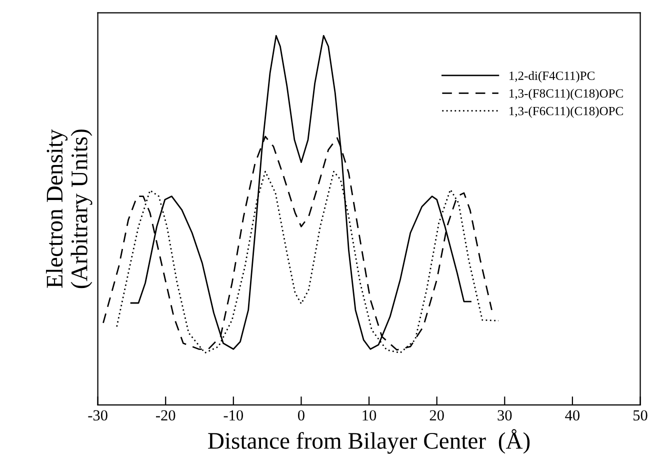  What do you see at coordinates (69, 208) in the screenshot?
I see `y-axis-title: Electron Density (Arbitrary Units)` at bounding box center [69, 208].